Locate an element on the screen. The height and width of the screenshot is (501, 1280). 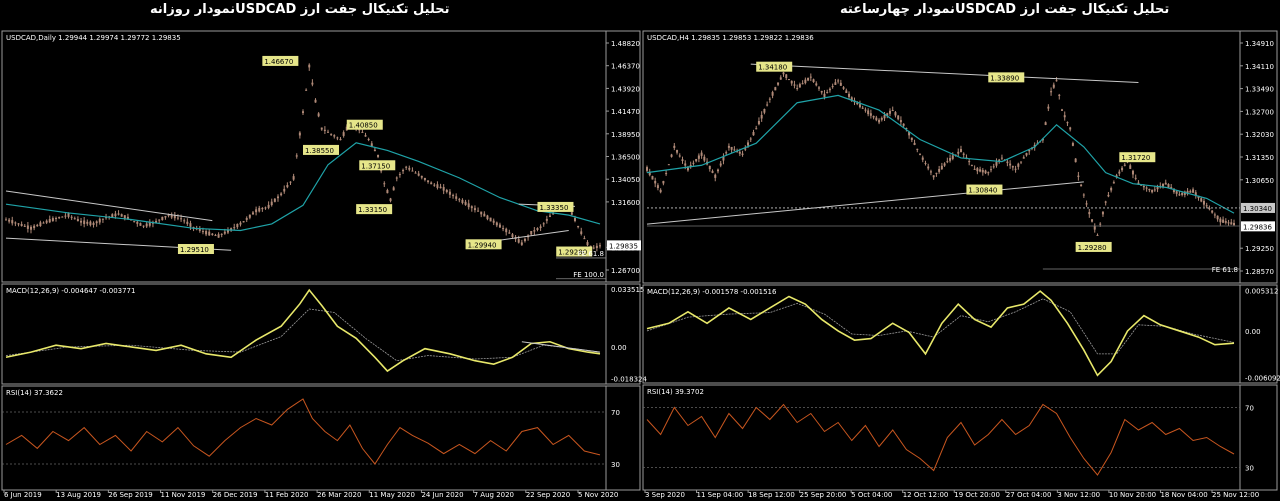
price-label: 1.38550 is located at coordinates (319, 151).